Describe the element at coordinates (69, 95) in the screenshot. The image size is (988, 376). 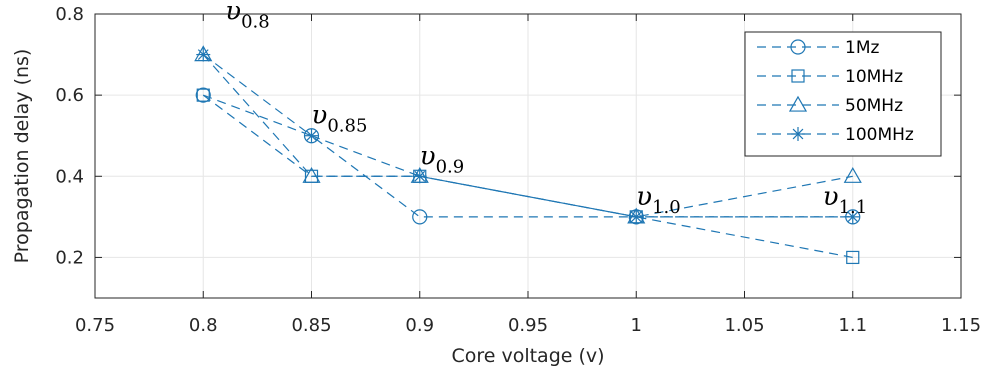
I see `y-tick-label: 0.6` at that location.